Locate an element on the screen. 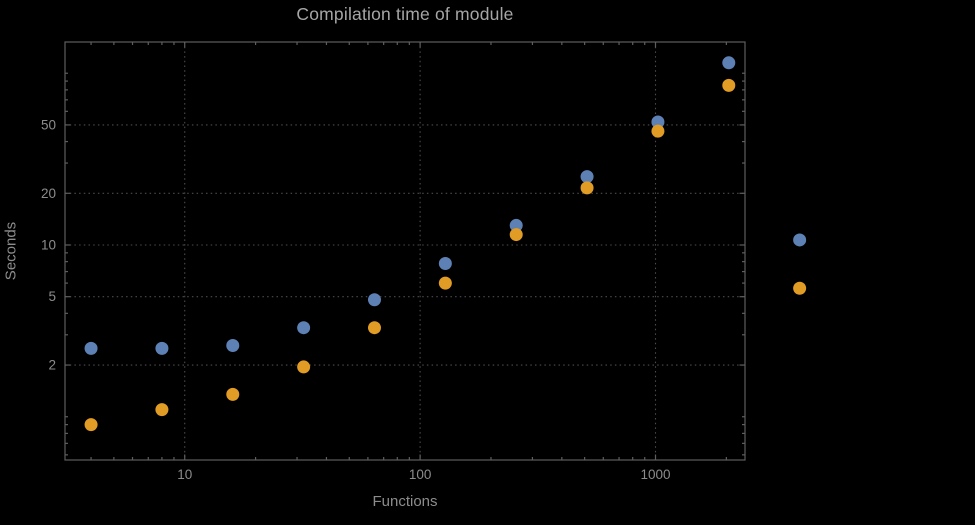 Image resolution: width=975 pixels, height=525 pixels. y-axis-label: Seconds is located at coordinates (11, 251).